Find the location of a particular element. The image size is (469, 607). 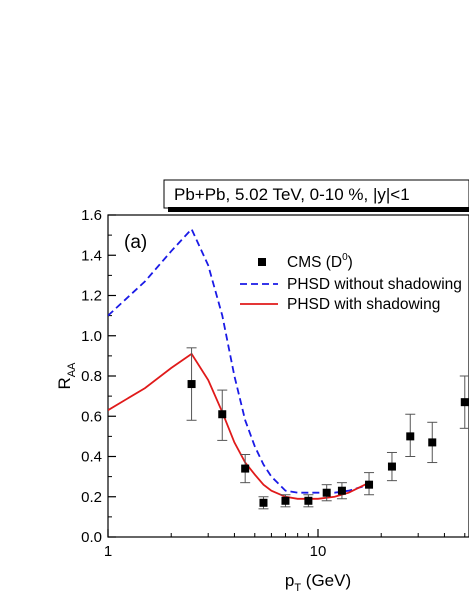

title-frame is located at coordinates (316, 194).